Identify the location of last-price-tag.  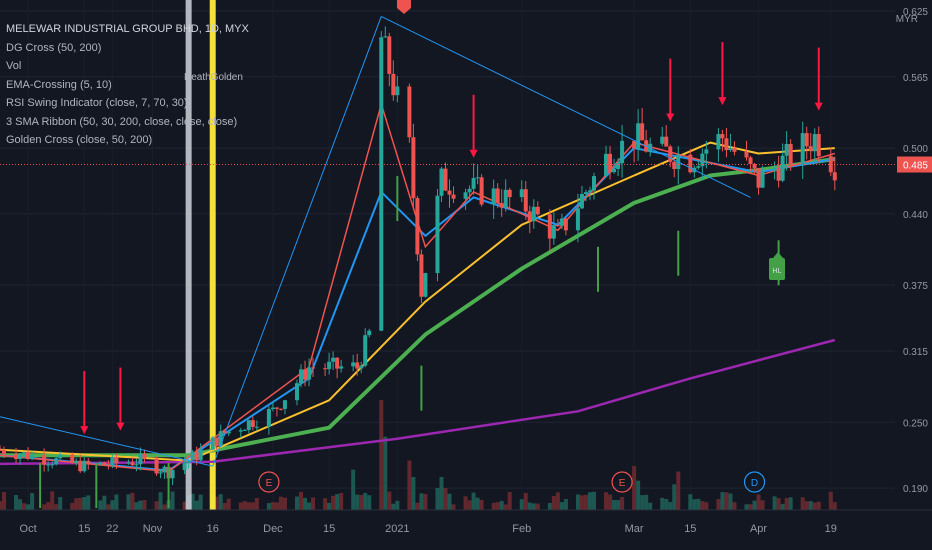
(914, 164).